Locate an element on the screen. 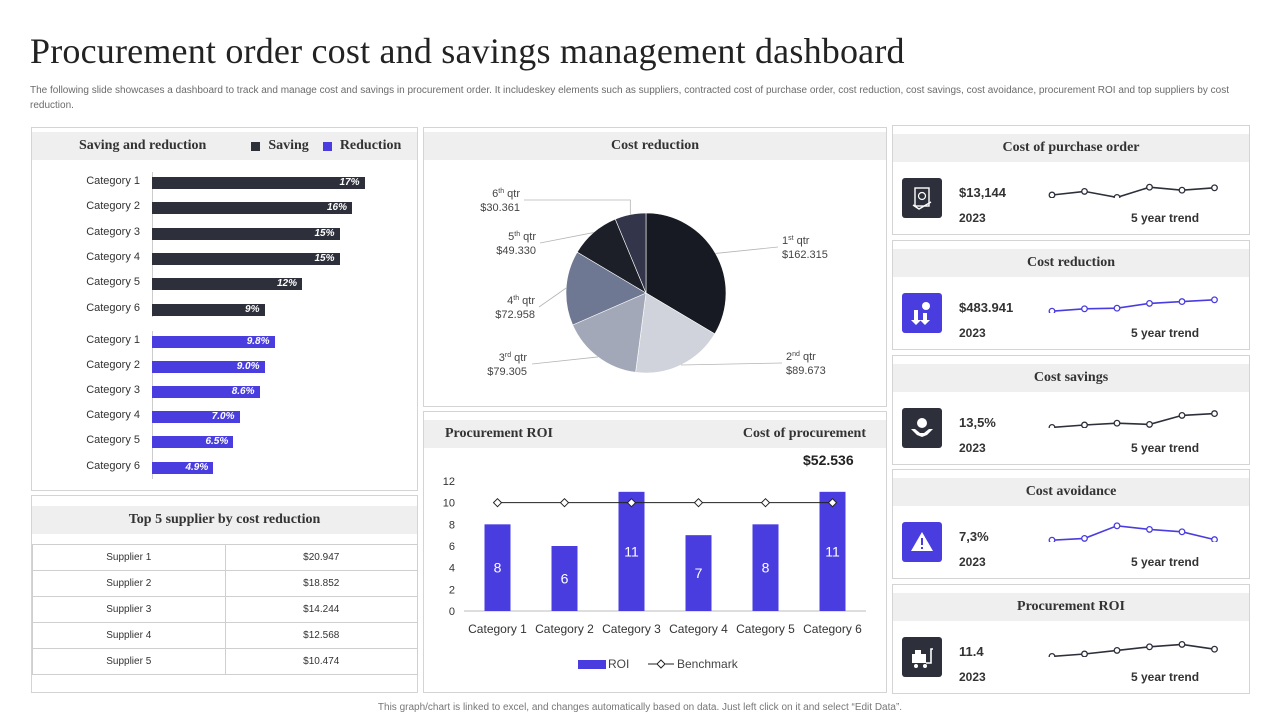 This screenshot has width=1280, height=720. kpi-value: 13,5% is located at coordinates (977, 422).